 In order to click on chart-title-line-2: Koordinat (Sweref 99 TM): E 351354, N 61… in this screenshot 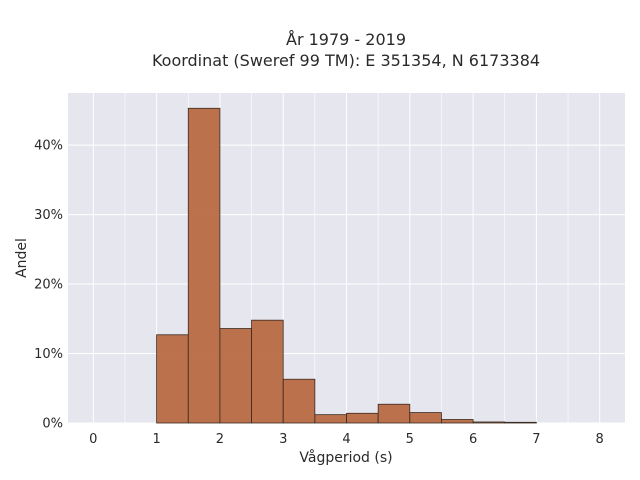, I will do `click(346, 60)`.